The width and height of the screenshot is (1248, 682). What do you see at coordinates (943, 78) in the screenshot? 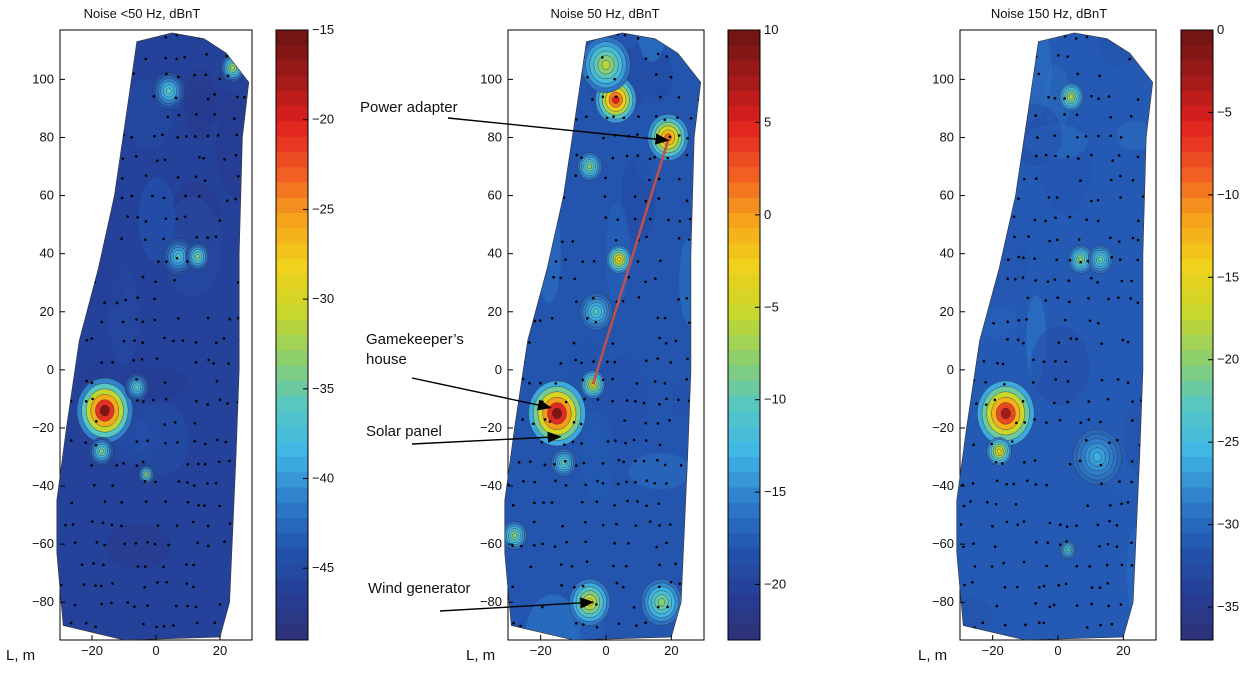
I see `y-tick-label: 100` at bounding box center [943, 78].